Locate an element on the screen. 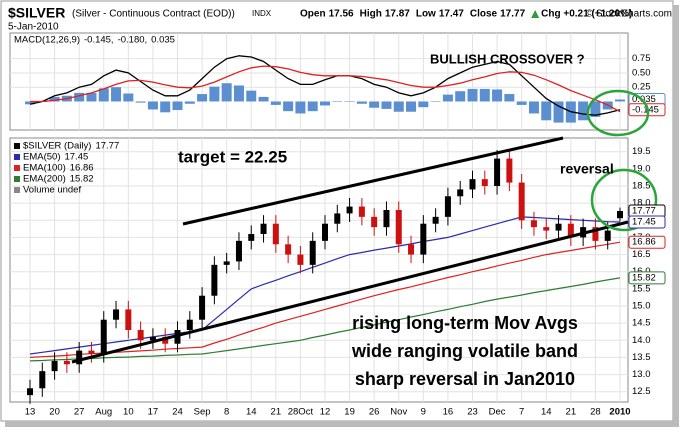 The image size is (681, 429). exchange: INDX is located at coordinates (262, 13).